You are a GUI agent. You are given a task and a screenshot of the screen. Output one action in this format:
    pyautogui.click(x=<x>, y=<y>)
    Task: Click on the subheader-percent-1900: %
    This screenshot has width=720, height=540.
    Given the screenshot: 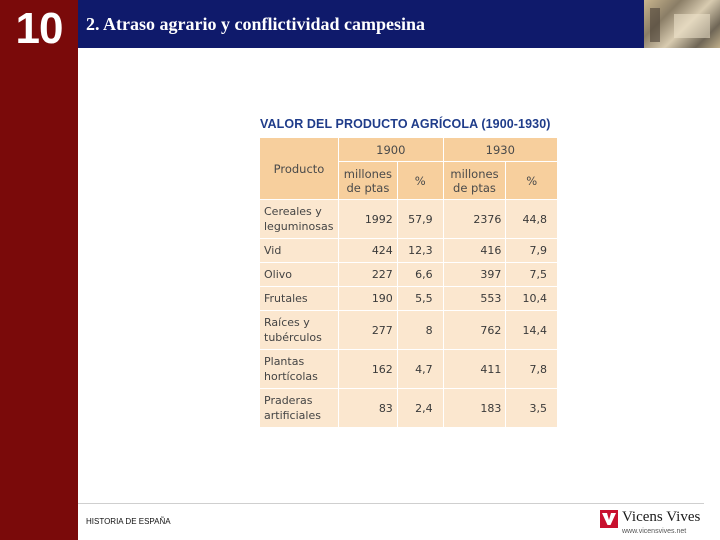 What is the action you would take?
    pyautogui.click(x=420, y=180)
    